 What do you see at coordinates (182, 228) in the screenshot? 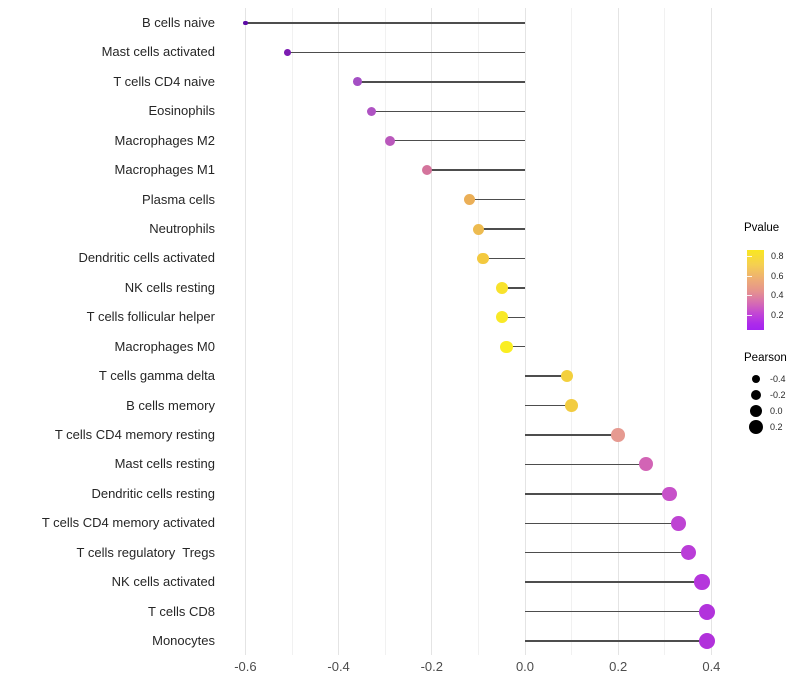
I see `y-axis-label: Neutrophils` at bounding box center [182, 228].